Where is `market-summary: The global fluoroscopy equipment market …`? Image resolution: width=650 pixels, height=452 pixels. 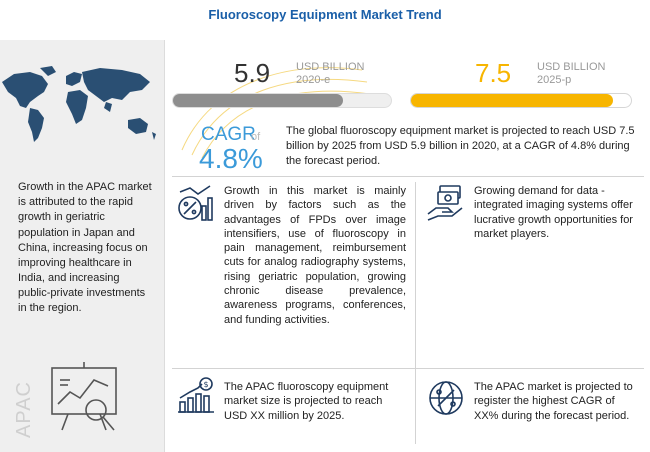 market-summary: The global fluoroscopy equipment market … is located at coordinates (460, 146).